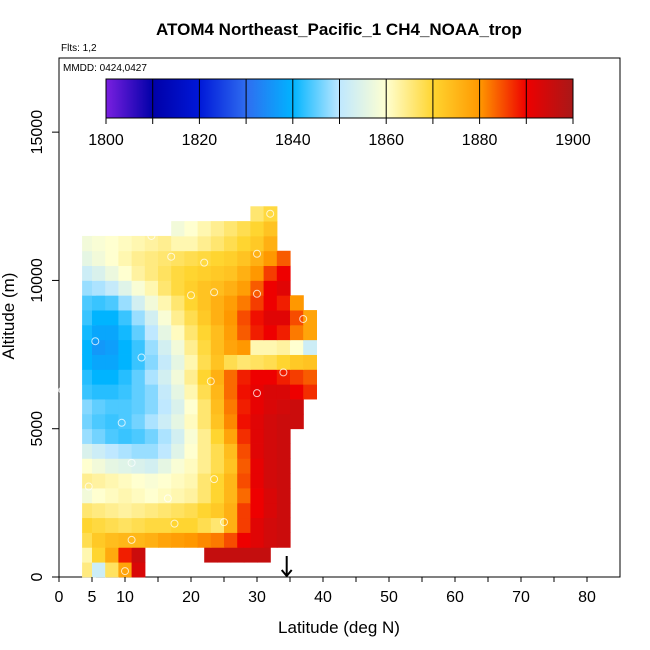 The width and height of the screenshot is (650, 650). I want to click on x-tick-label: 70, so click(521, 597).